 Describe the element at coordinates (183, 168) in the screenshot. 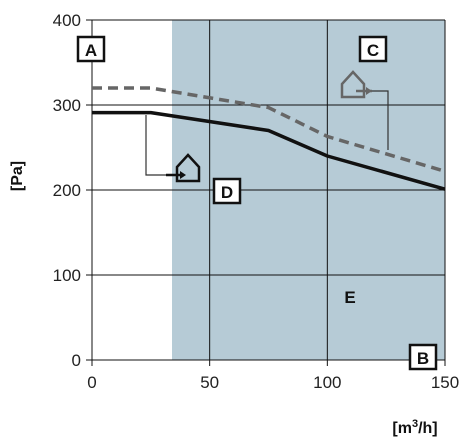

I see `house-inlet-icon` at that location.